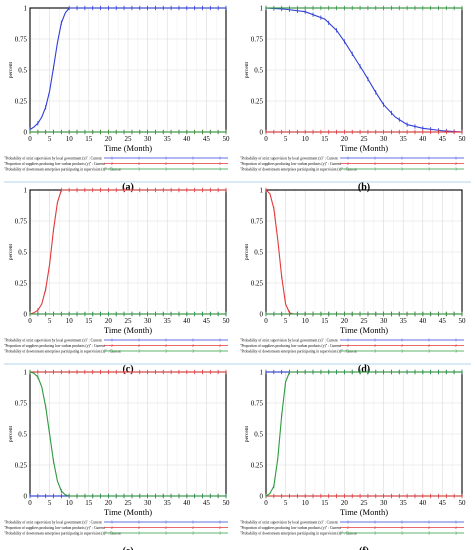 This screenshot has height=550, width=475. Describe the element at coordinates (127, 369) in the screenshot. I see `panel-label: (c)` at that location.